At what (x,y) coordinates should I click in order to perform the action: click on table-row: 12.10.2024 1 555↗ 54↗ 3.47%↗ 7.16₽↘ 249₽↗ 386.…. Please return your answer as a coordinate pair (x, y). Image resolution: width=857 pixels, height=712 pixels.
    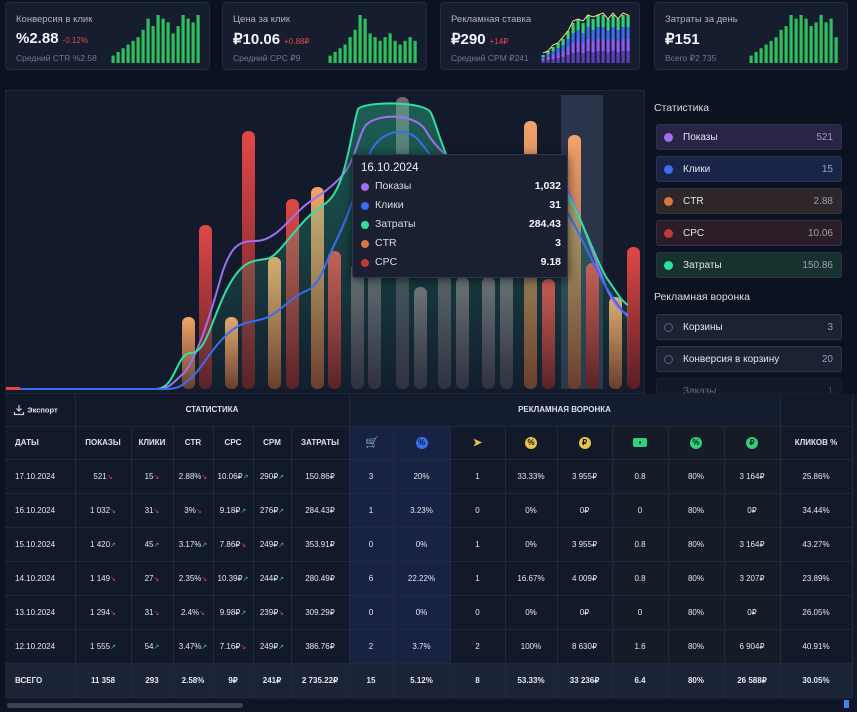
    Looking at the image, I should click on (429, 646).